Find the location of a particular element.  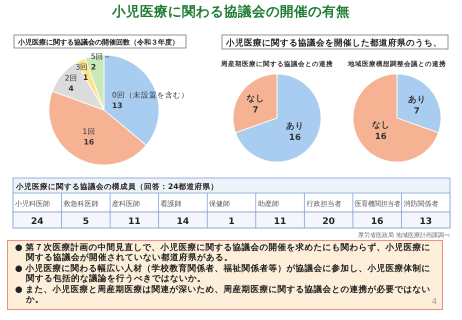

data-label: 13 is located at coordinates (425, 222).